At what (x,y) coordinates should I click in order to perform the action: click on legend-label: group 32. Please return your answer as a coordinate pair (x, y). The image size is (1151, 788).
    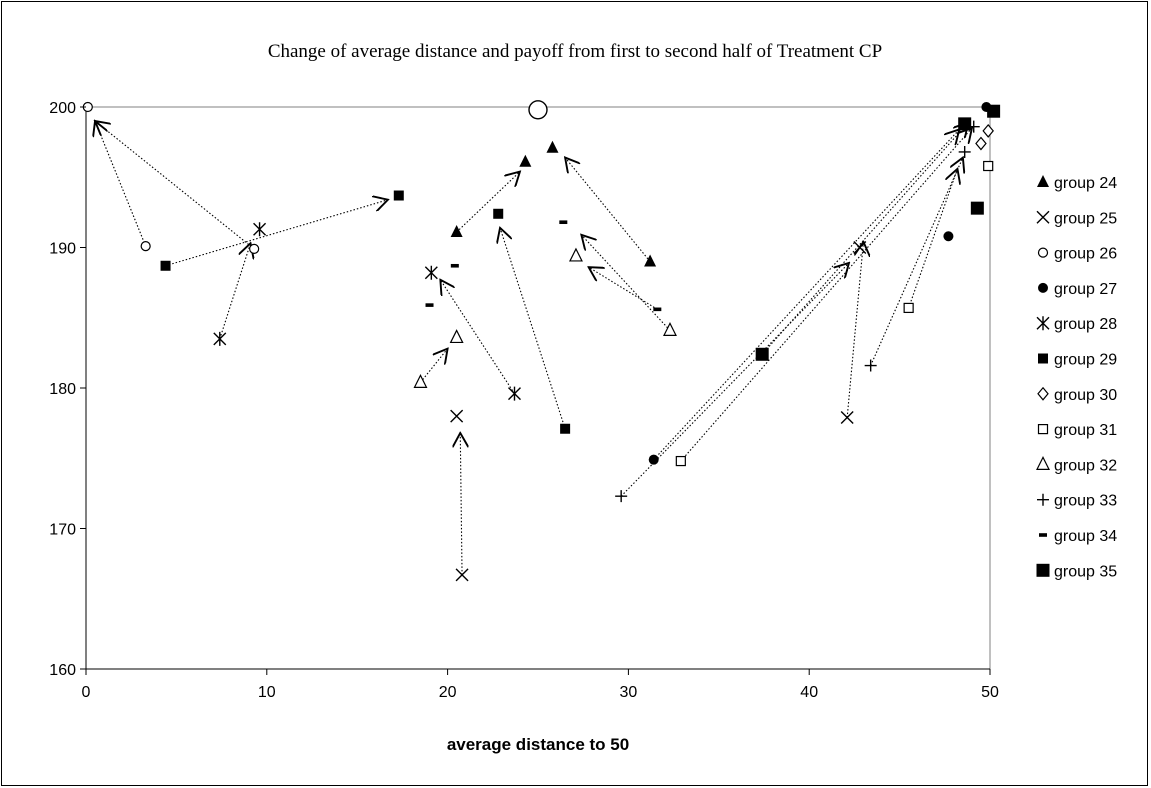
    Looking at the image, I should click on (1085, 465).